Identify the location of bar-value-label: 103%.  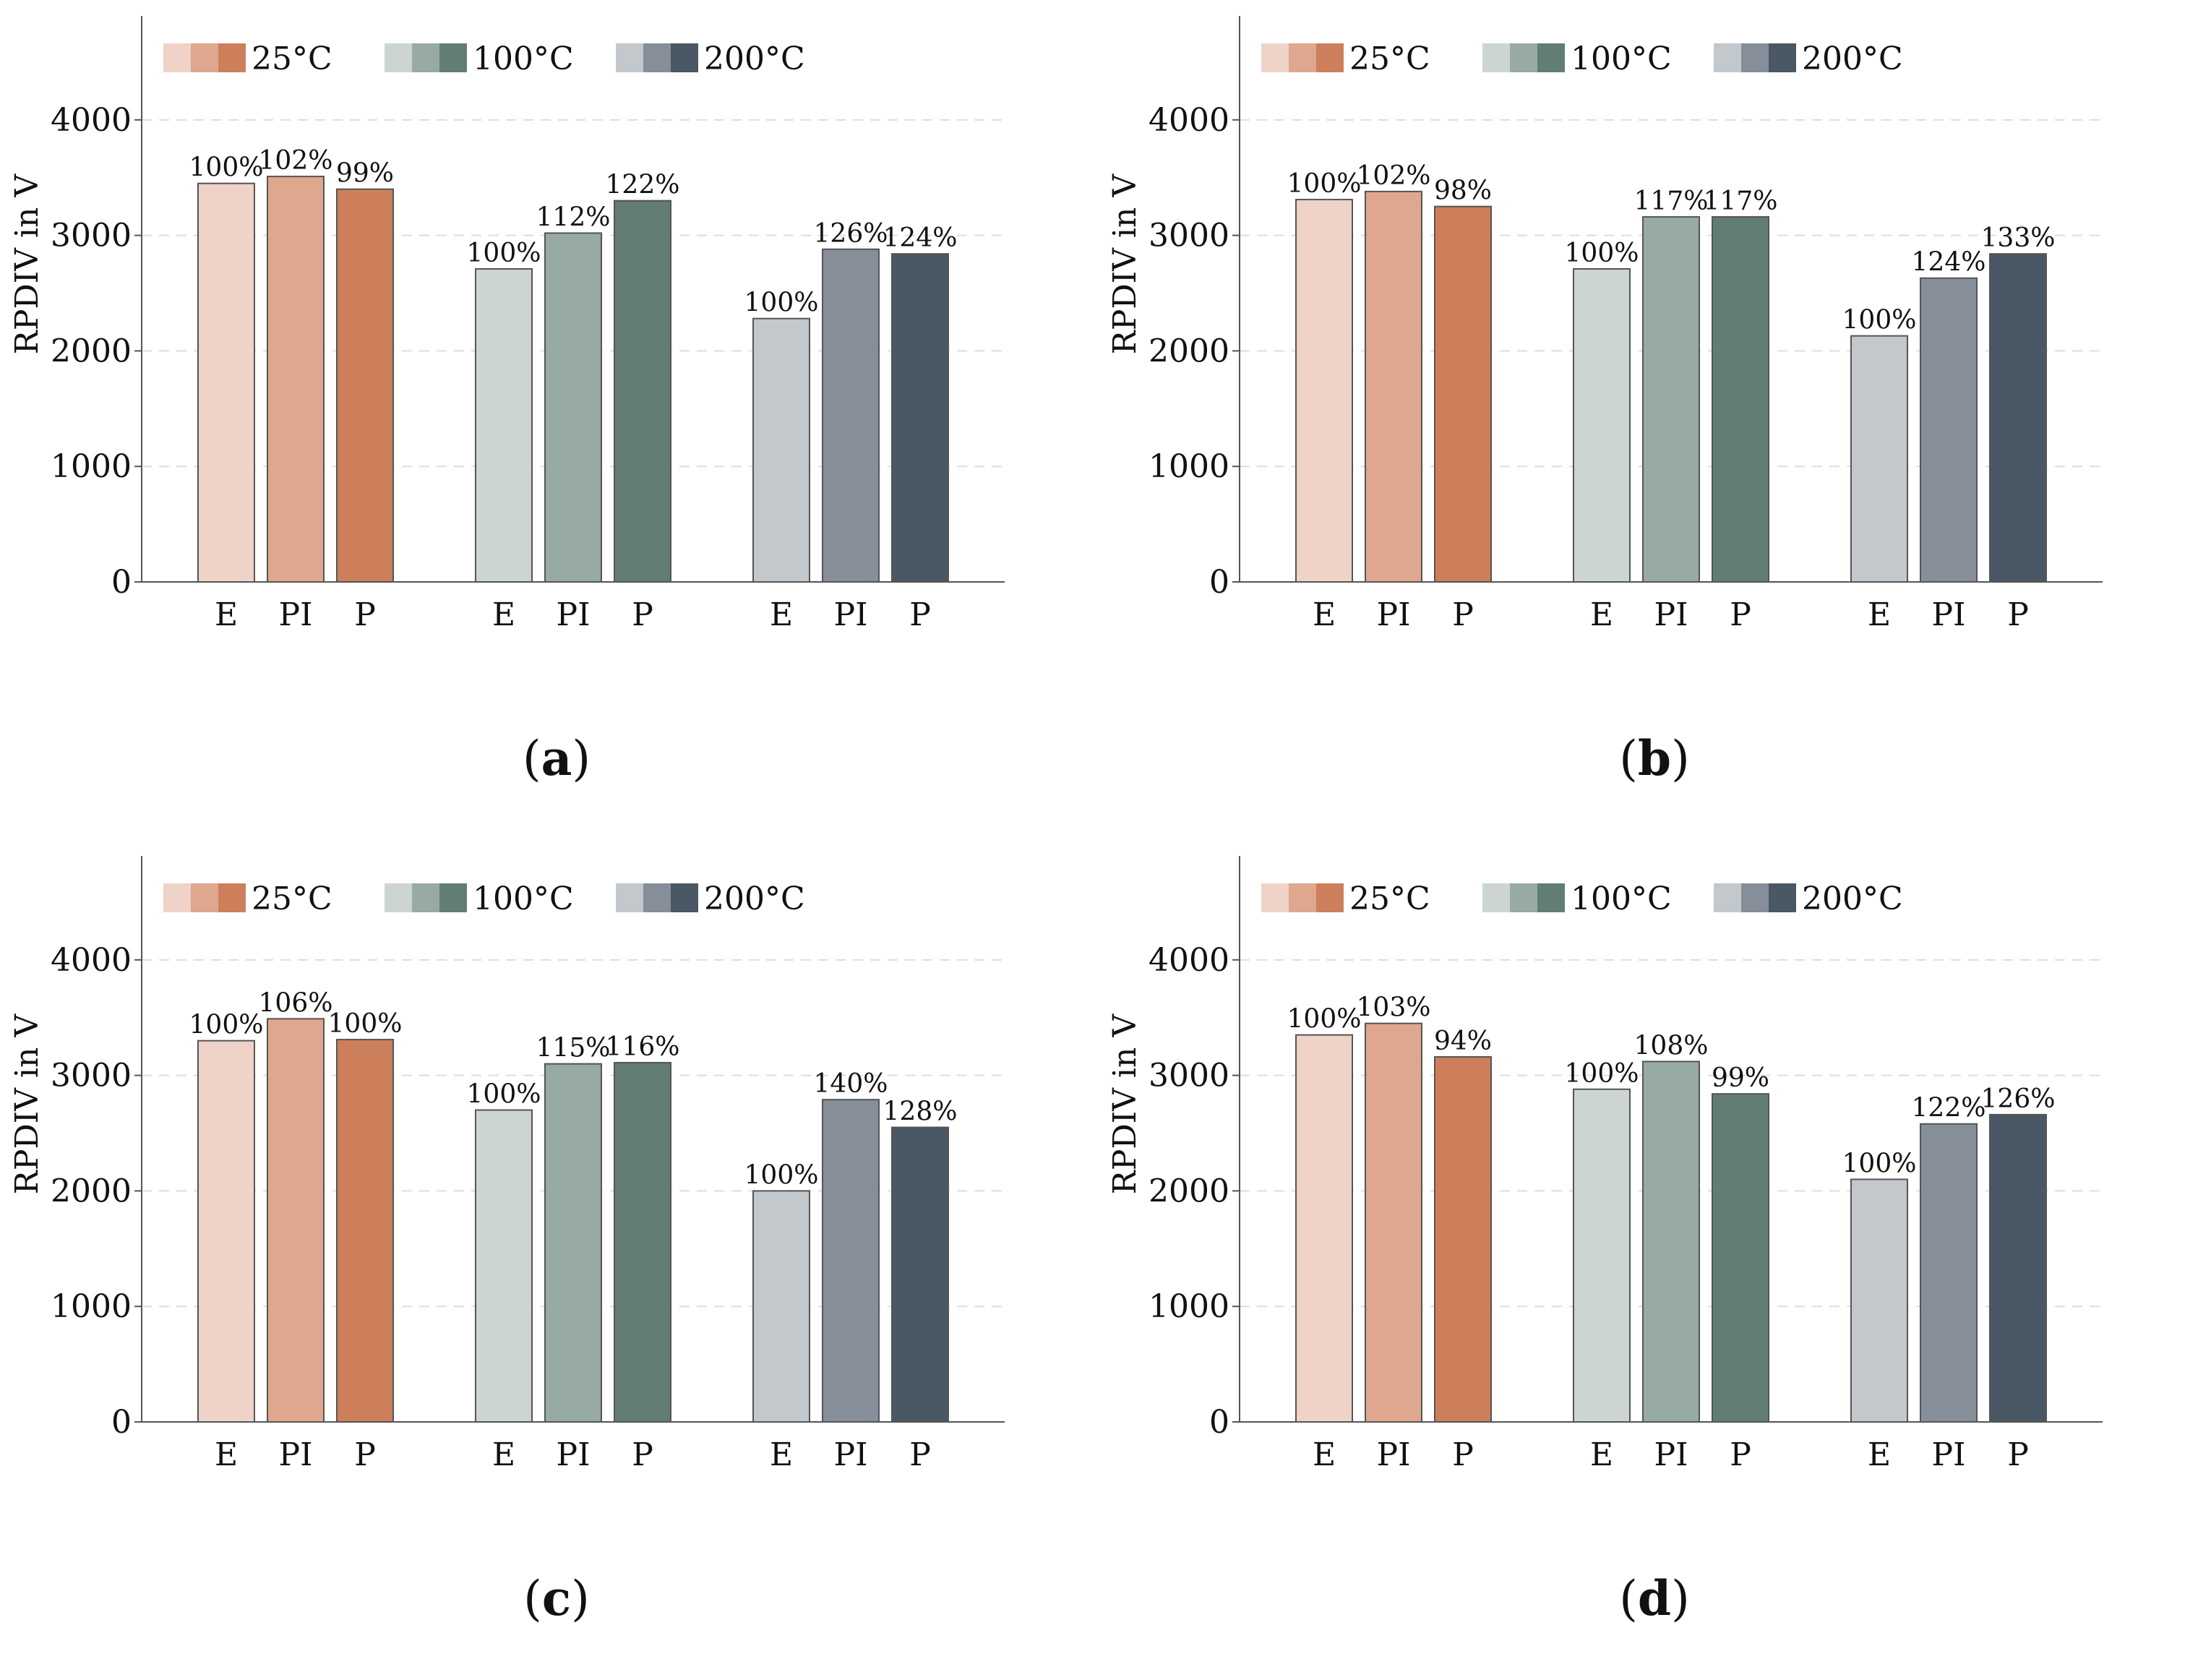
(1394, 1008).